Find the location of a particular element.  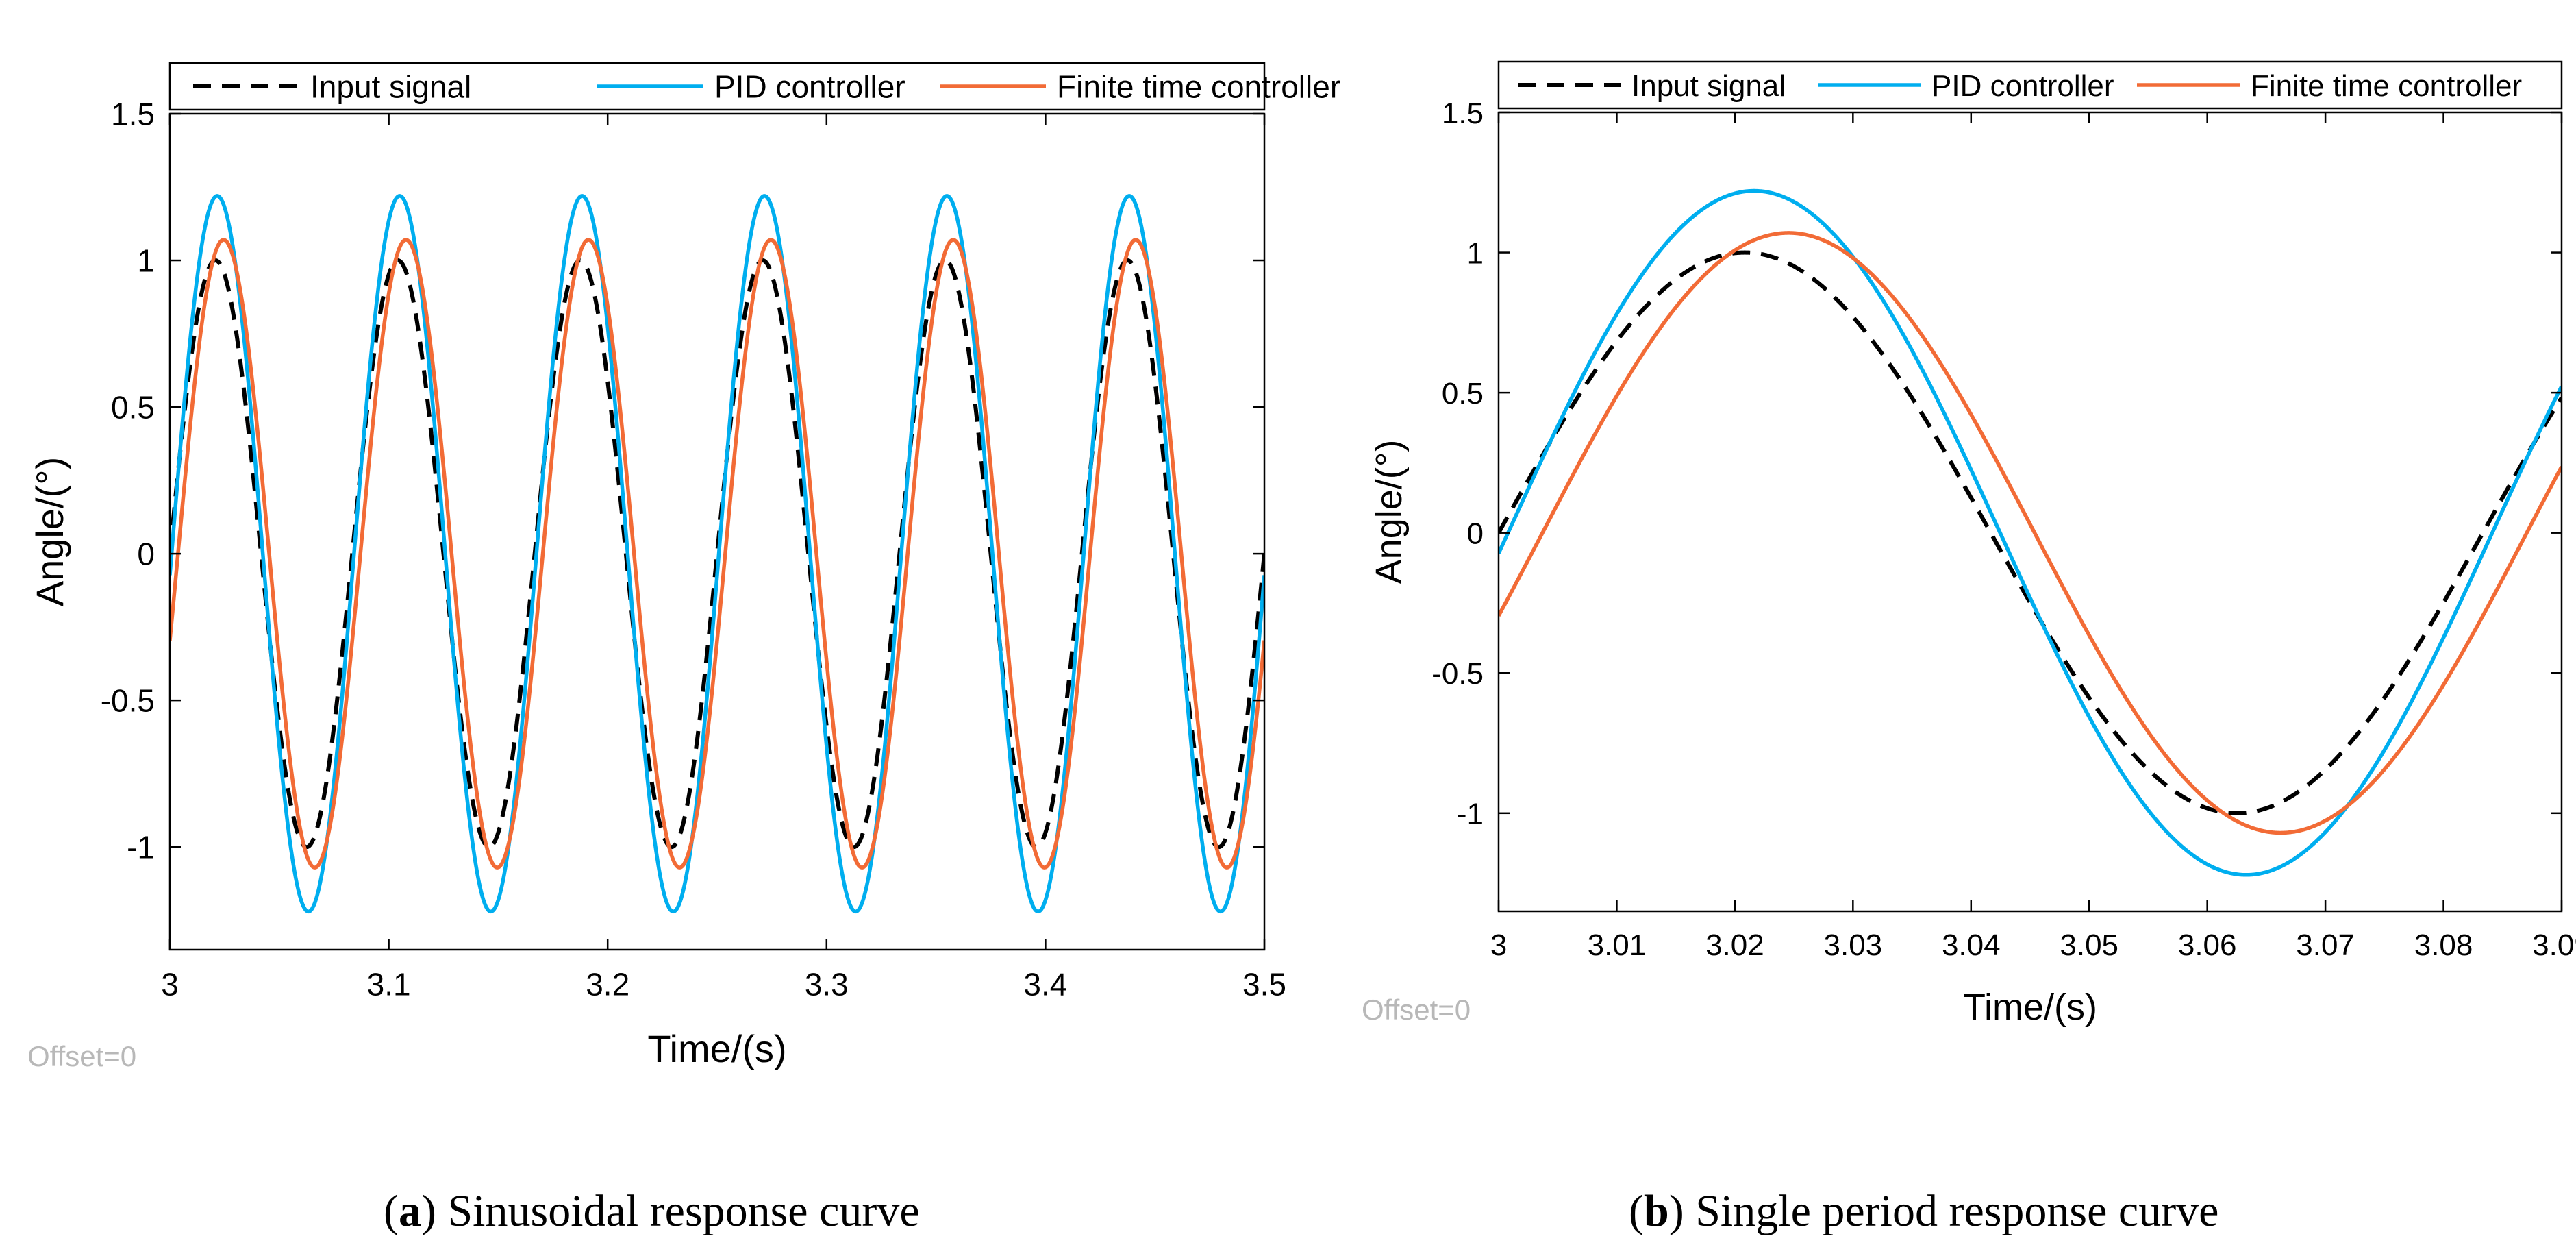

caption-a: (a) Sinusoidal response curve is located at coordinates (652, 1211).